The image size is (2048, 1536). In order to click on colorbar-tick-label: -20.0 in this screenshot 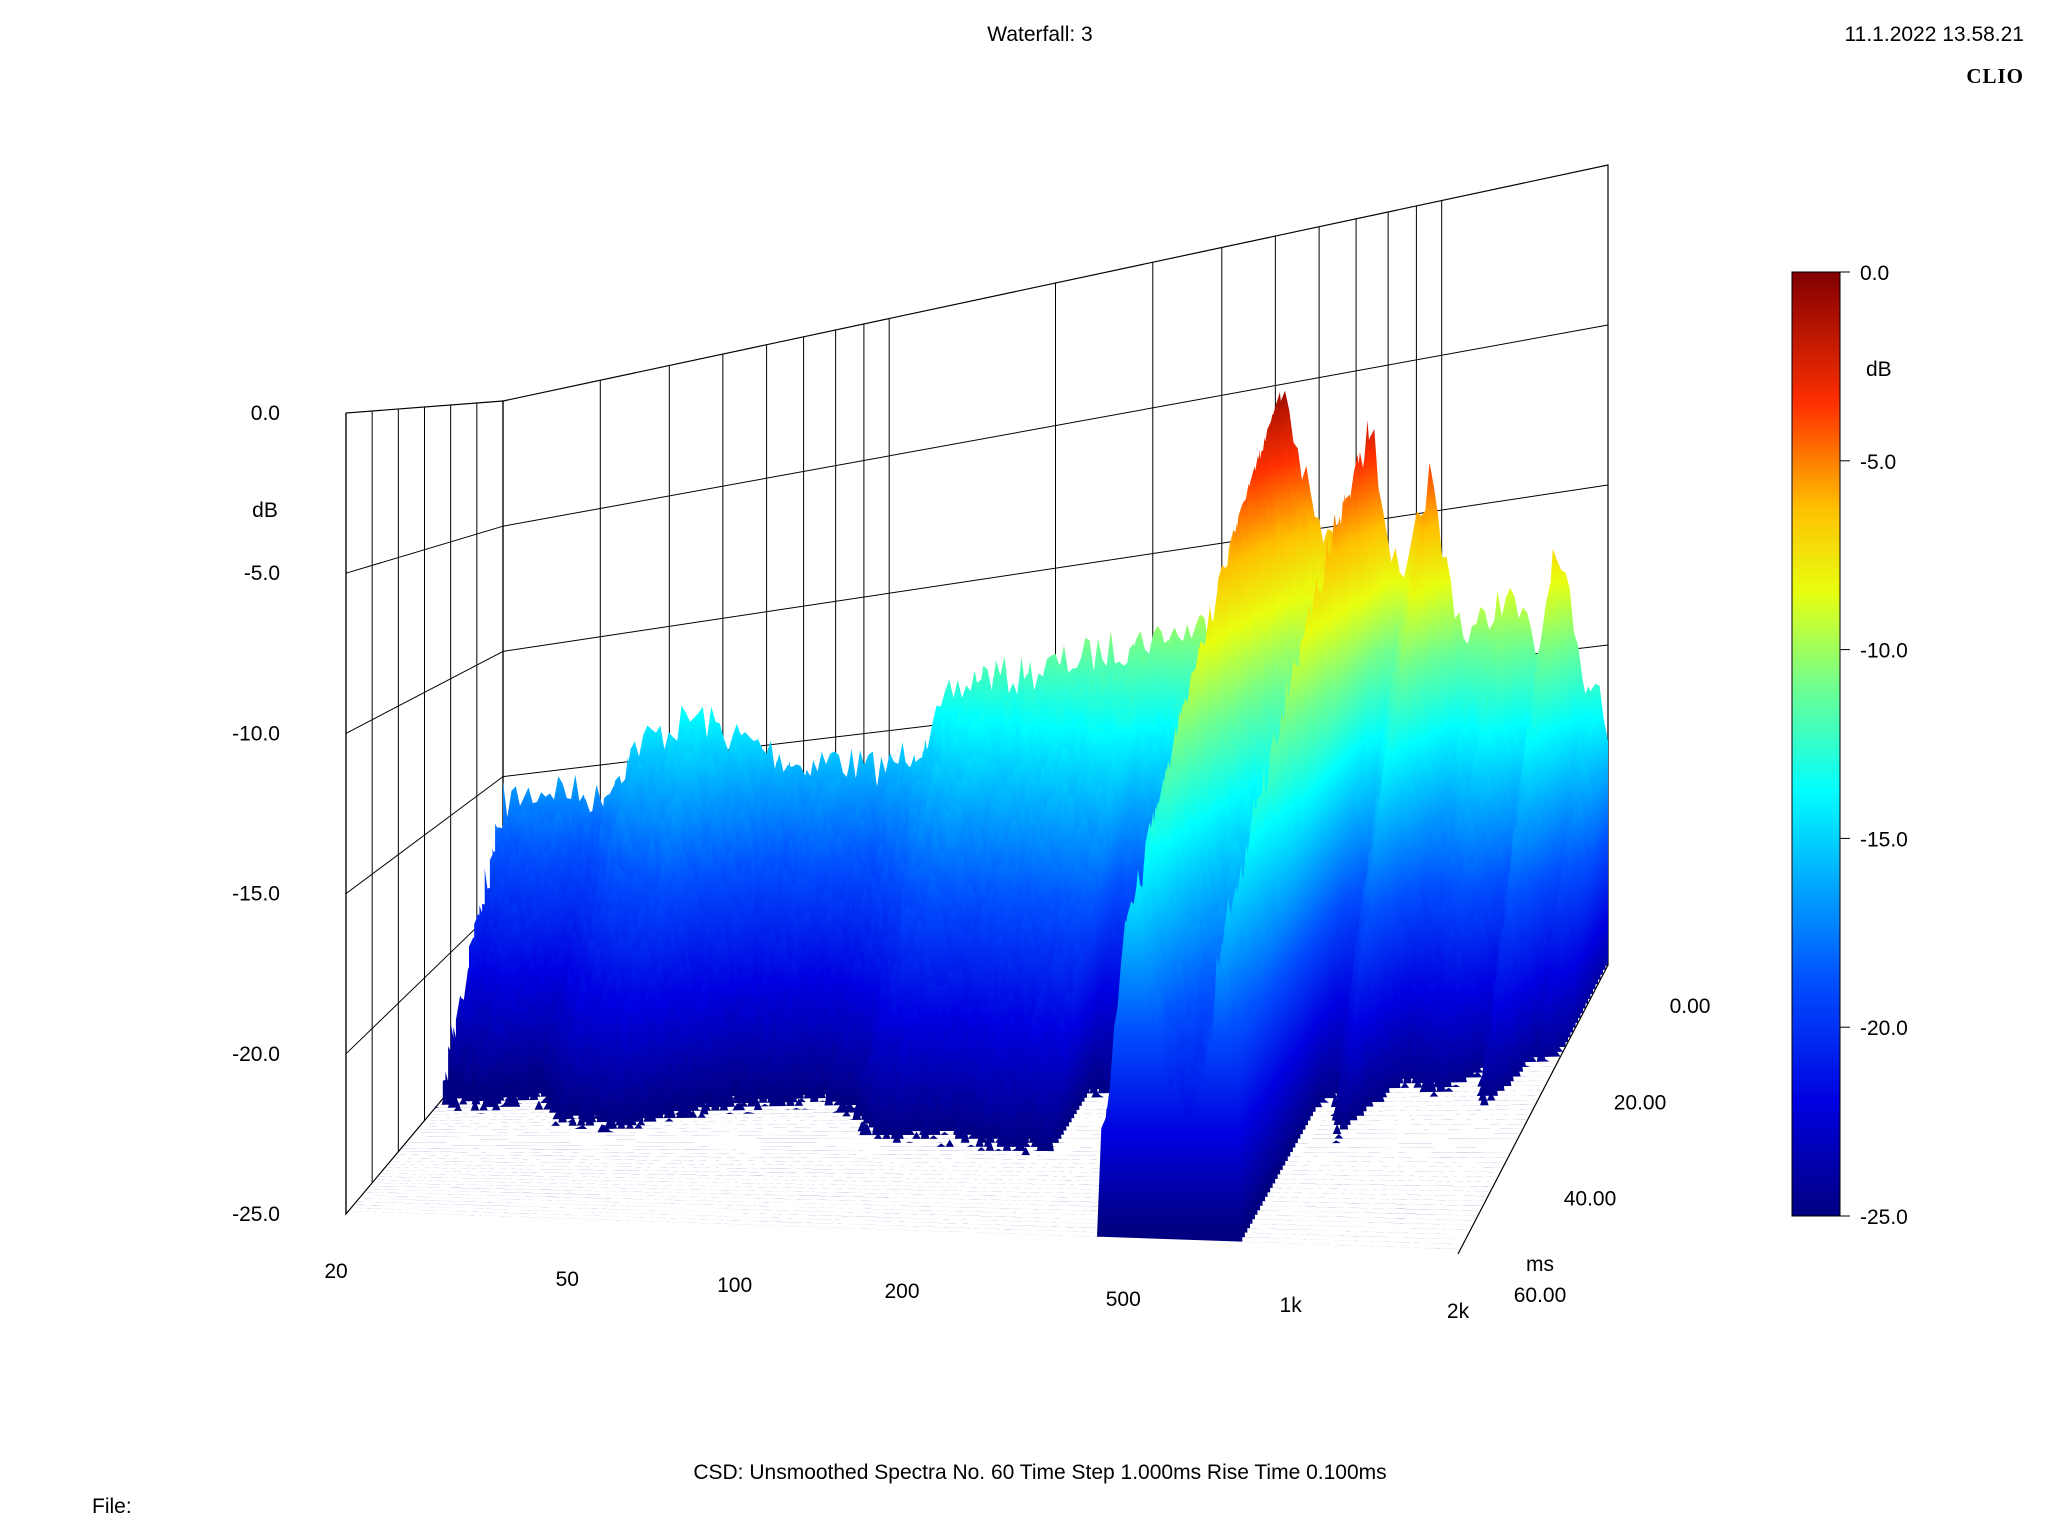, I will do `click(1884, 1028)`.